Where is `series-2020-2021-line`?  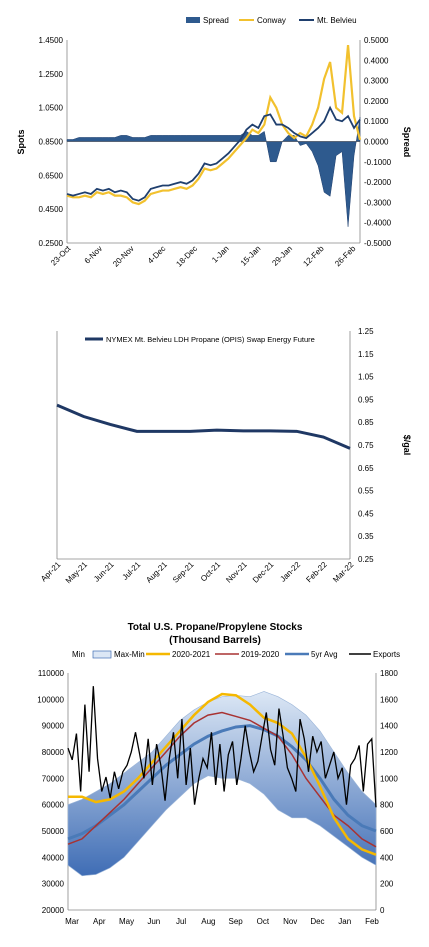
series-2020-2021-line is located at coordinates (222, 774).